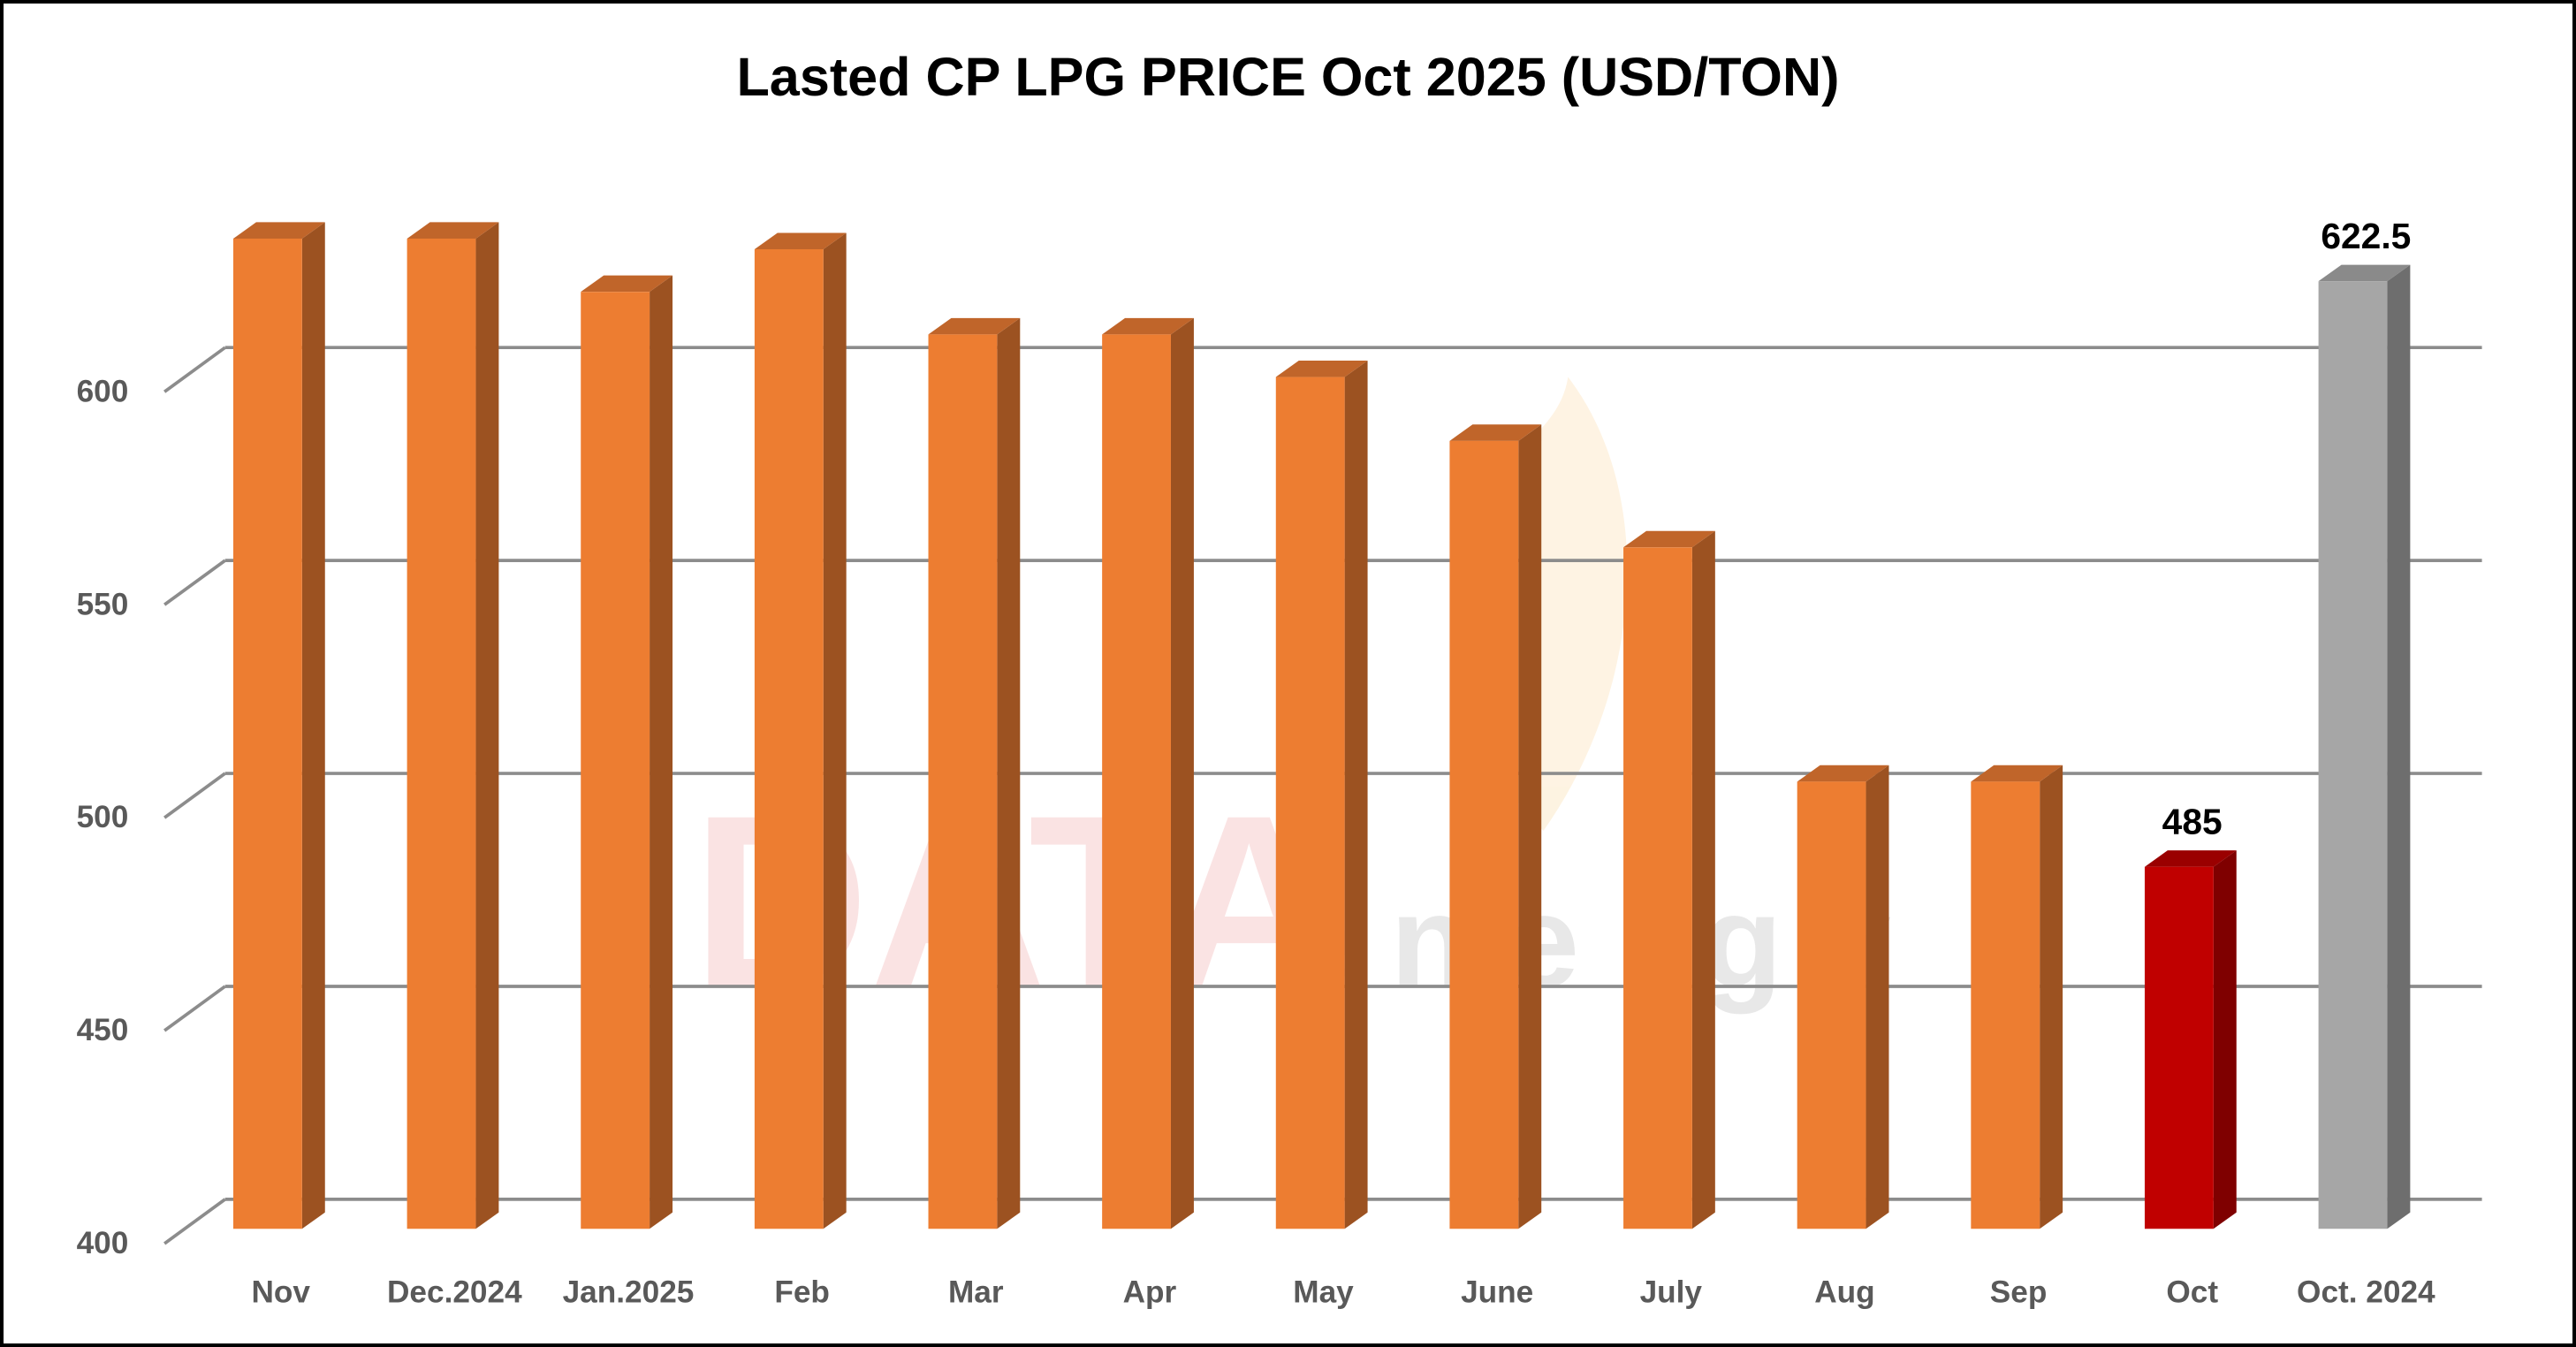 This screenshot has height=1347, width=2576. I want to click on data-label: 485, so click(2192, 822).